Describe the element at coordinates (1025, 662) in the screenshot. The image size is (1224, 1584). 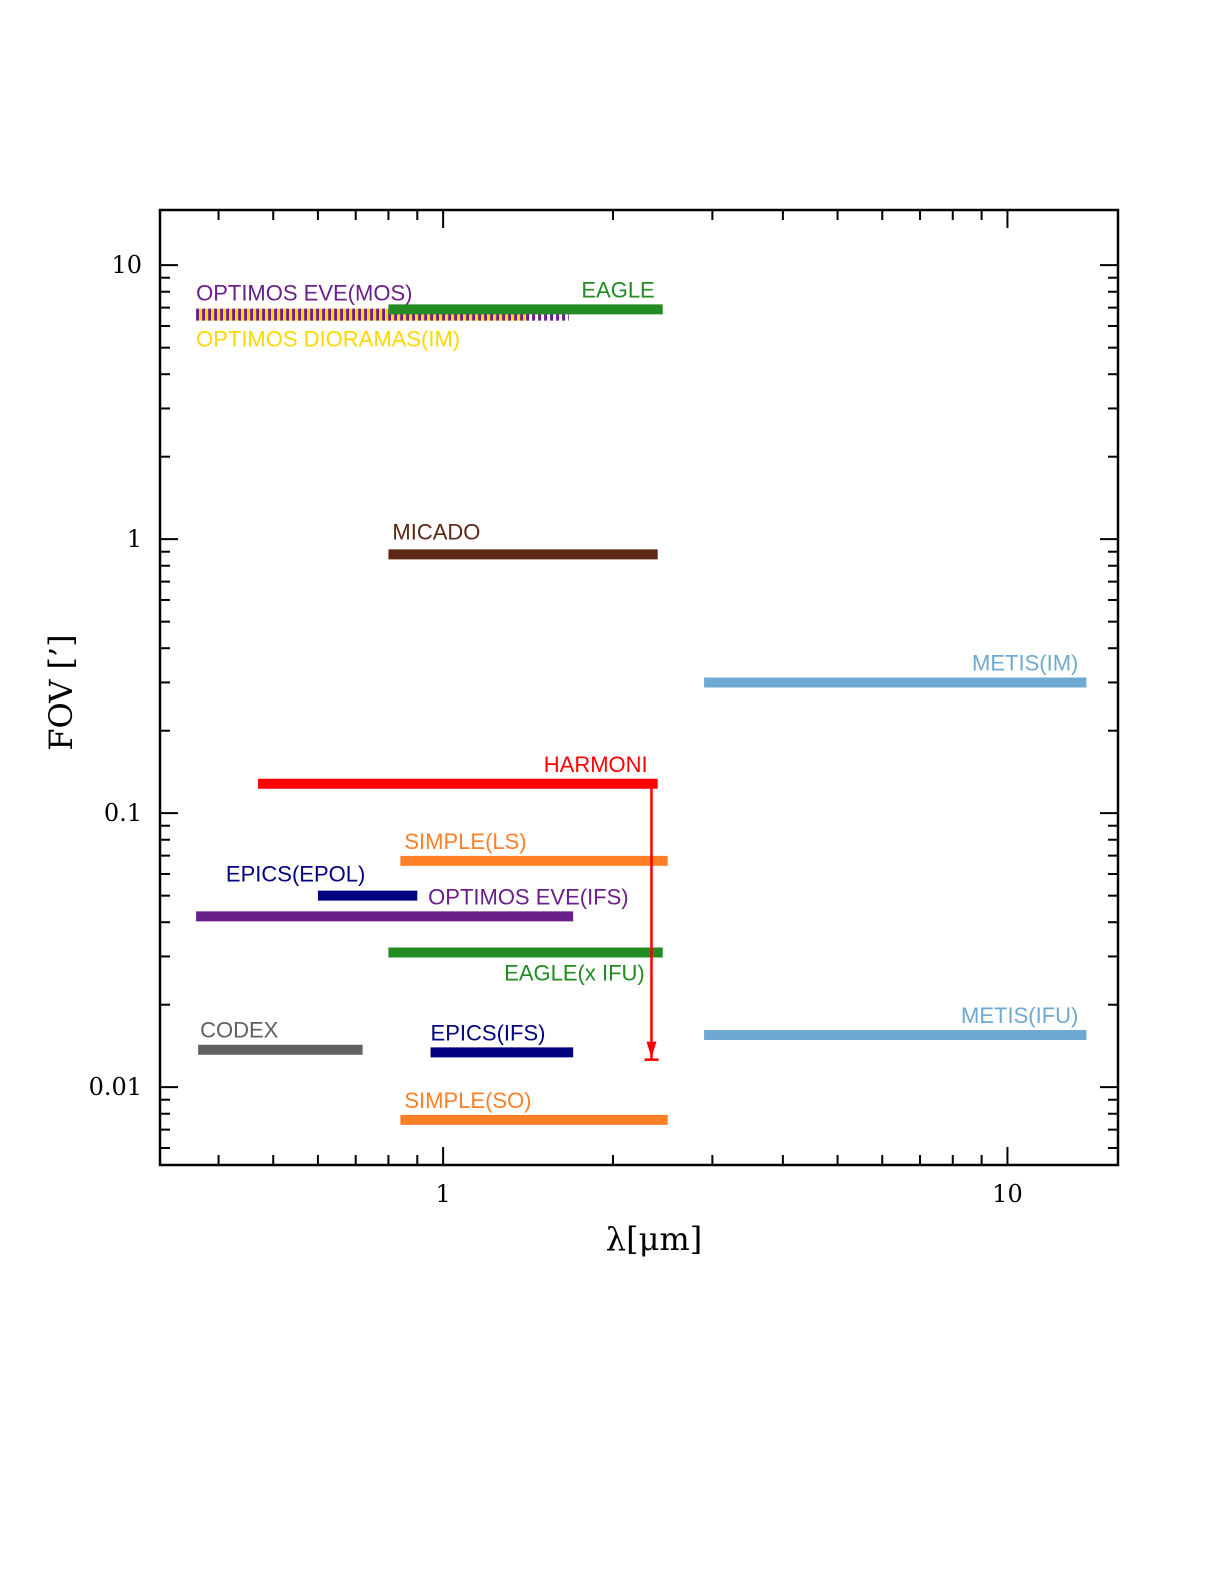
I see `label-metis-im: METIS(IM)` at that location.